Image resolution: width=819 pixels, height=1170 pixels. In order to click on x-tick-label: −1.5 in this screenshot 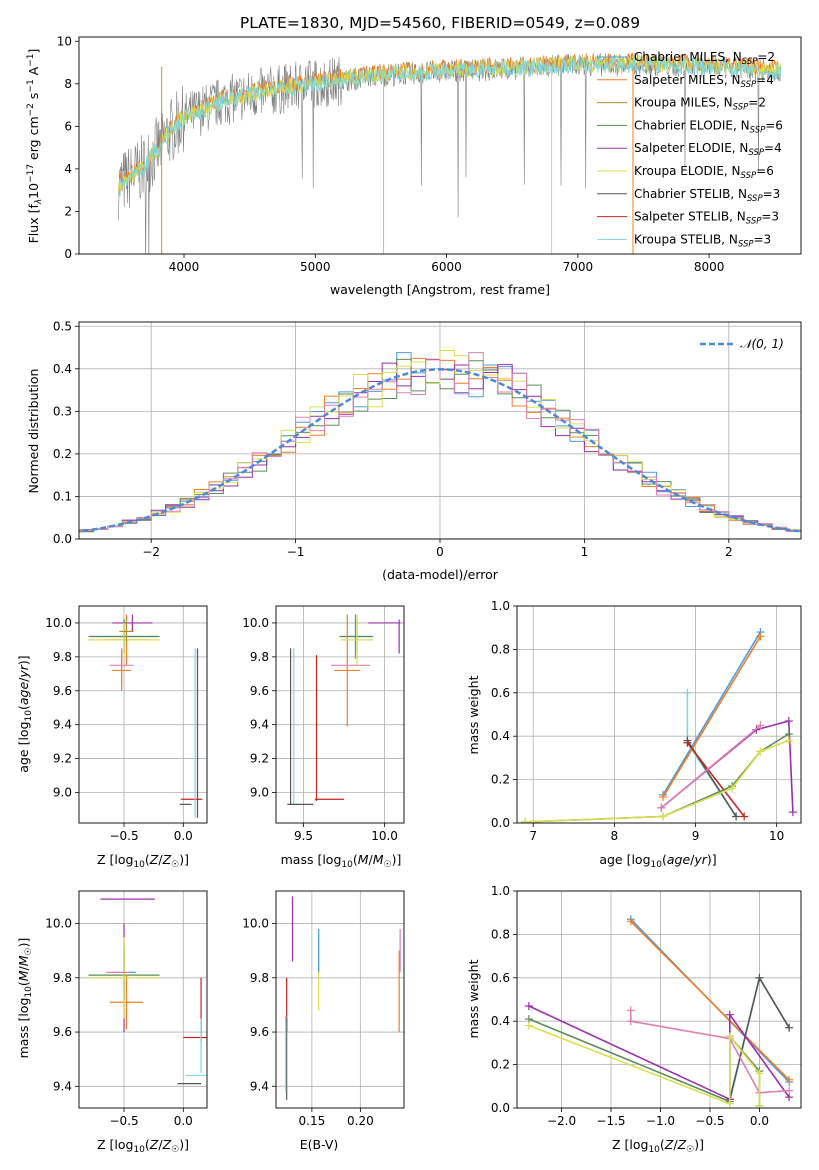, I will do `click(610, 1121)`.